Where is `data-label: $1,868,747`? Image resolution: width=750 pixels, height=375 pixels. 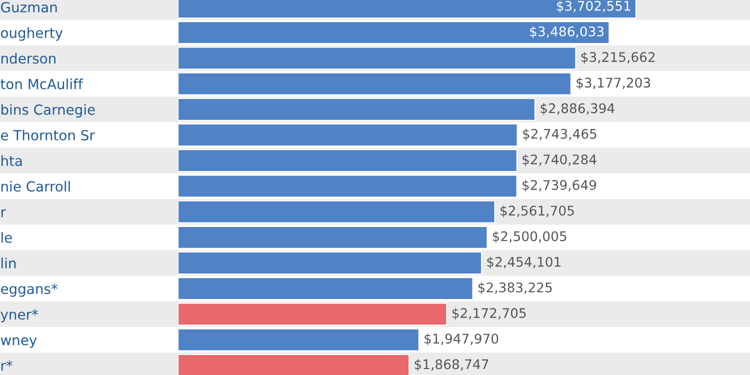 data-label: $1,868,747 is located at coordinates (451, 365).